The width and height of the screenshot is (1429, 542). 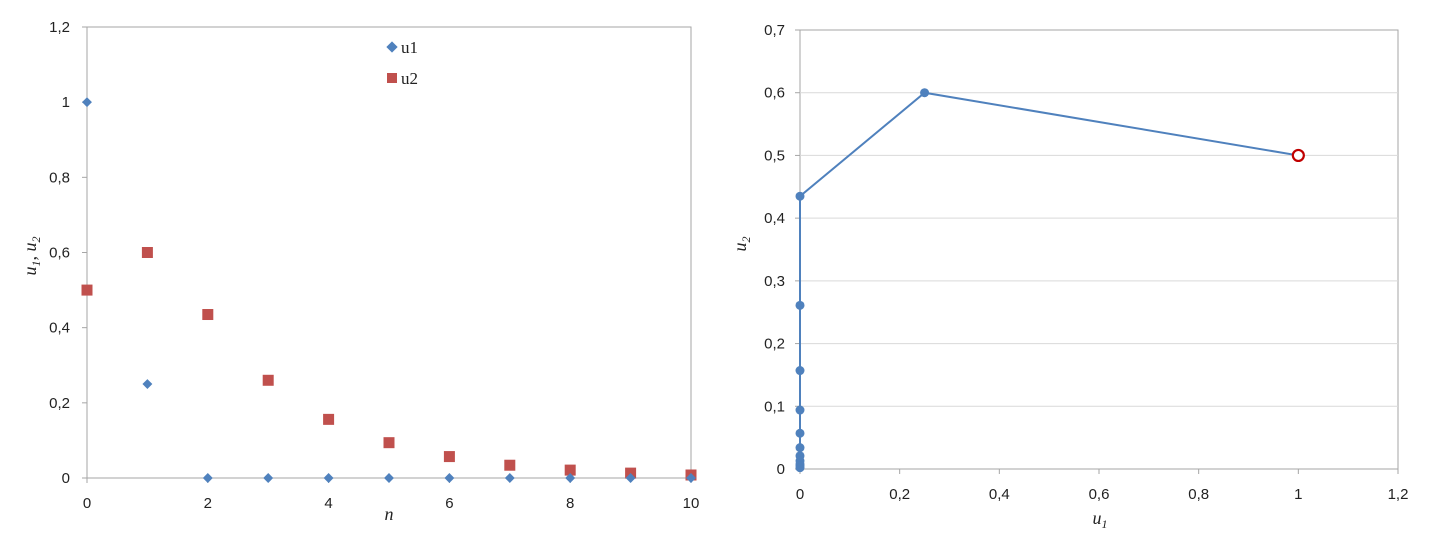 I want to click on legend-u2-marker, so click(x=392, y=78).